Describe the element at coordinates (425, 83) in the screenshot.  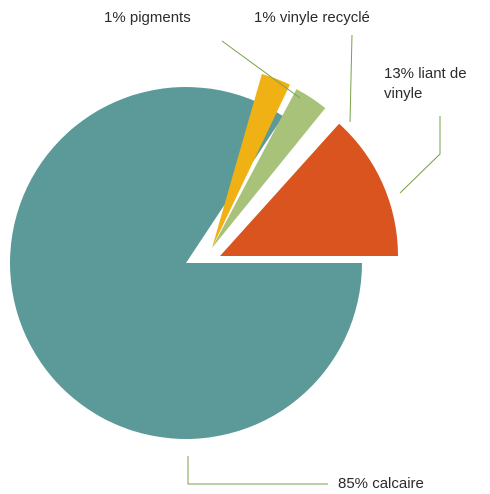
I see `label-liant-de-vinyle: 13% liant de vinyle` at that location.